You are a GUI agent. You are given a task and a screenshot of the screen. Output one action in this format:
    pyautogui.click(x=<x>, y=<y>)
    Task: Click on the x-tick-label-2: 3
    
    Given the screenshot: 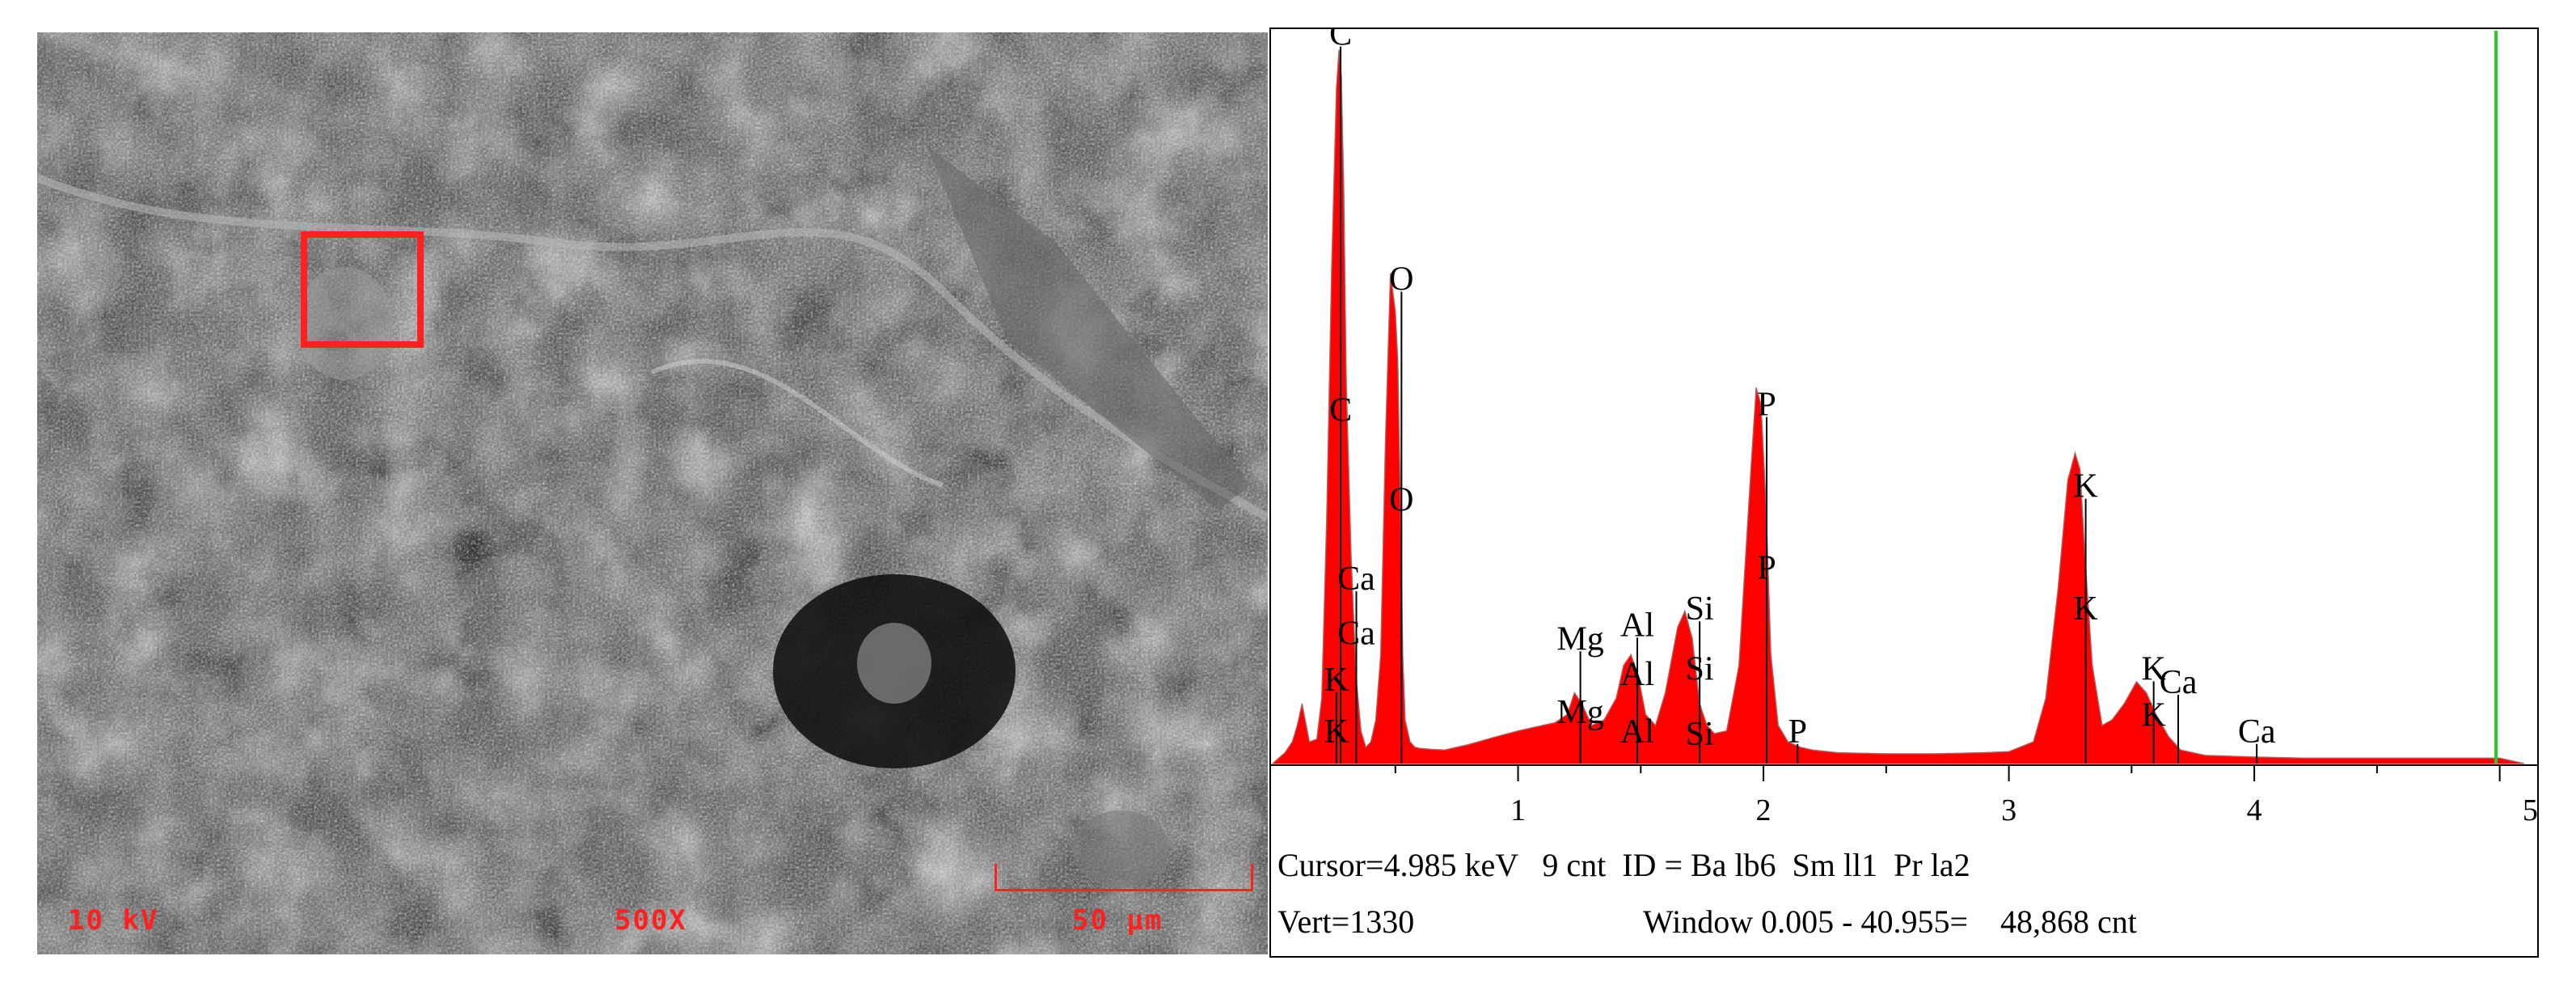 What is the action you would take?
    pyautogui.click(x=2008, y=810)
    